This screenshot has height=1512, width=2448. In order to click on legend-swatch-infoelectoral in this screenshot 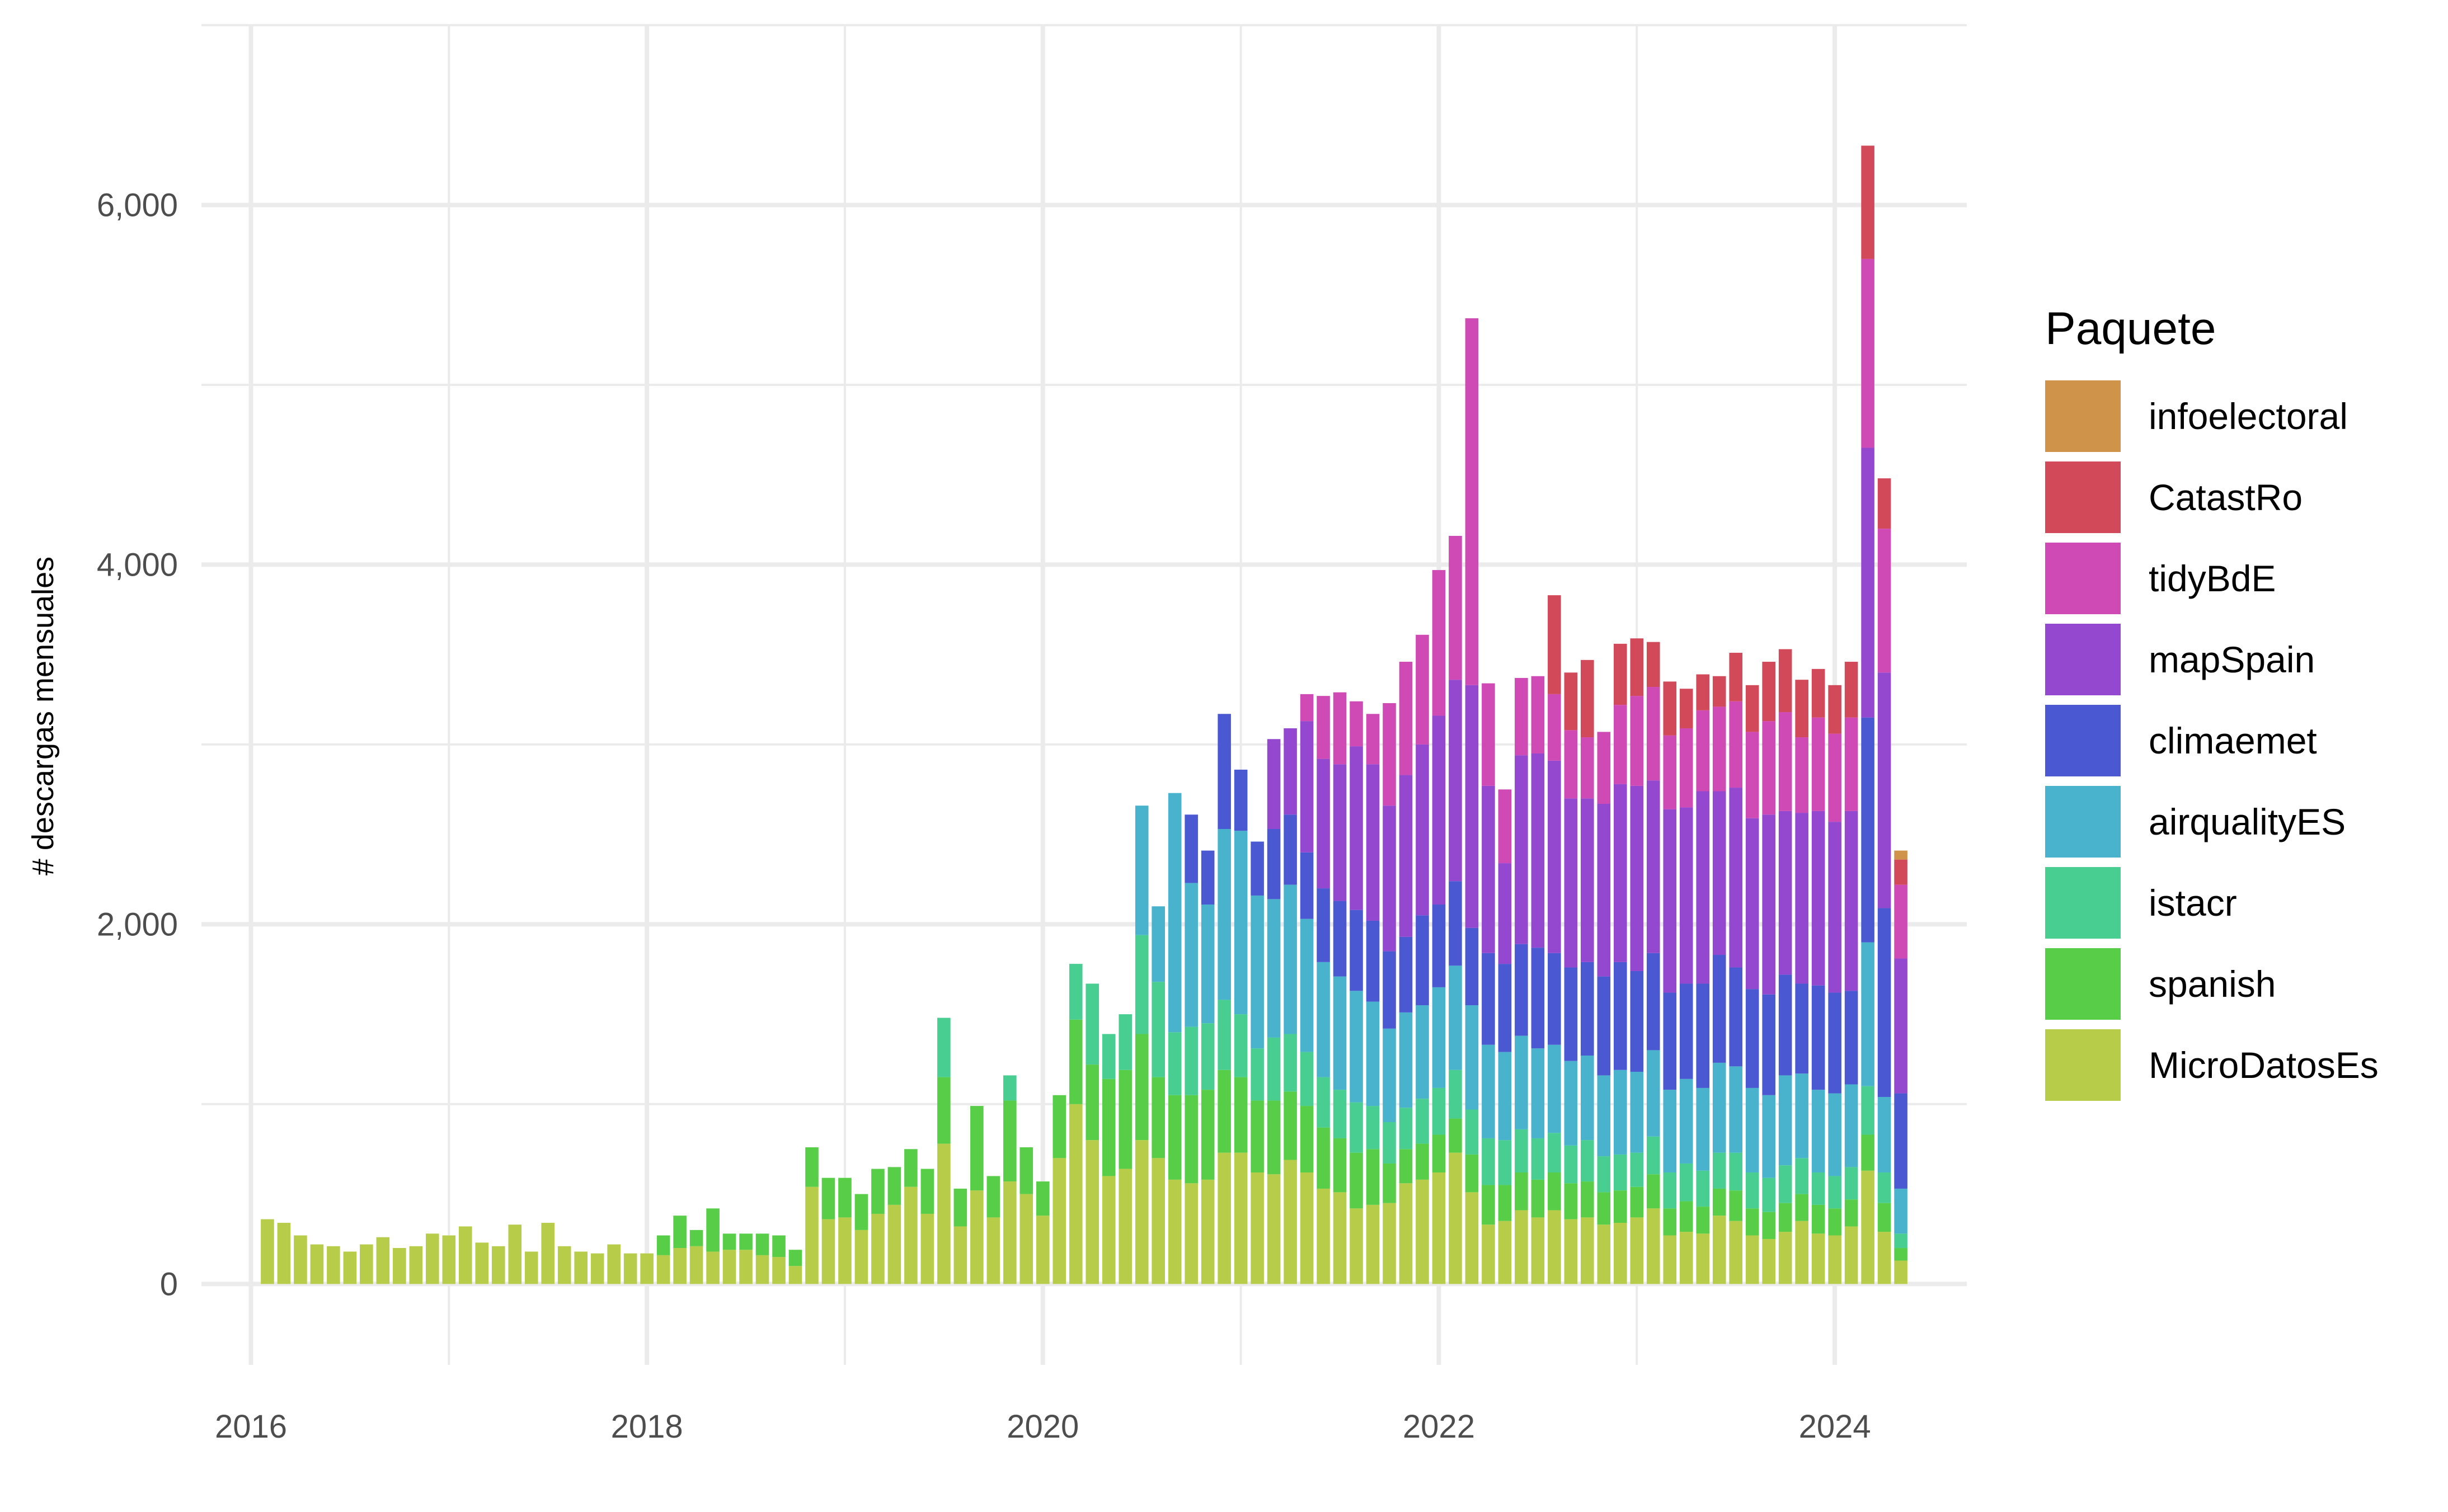, I will do `click(2083, 416)`.